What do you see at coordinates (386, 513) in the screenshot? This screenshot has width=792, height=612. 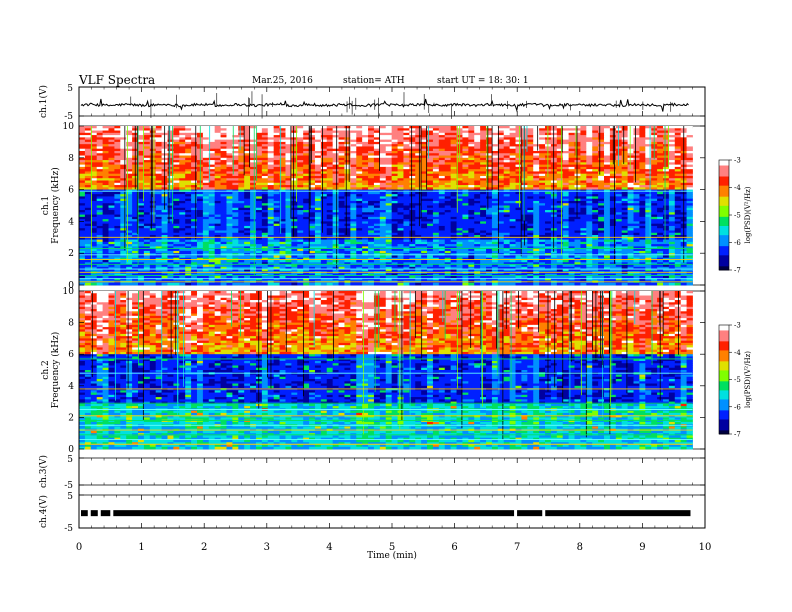 I see `ch4-trace` at bounding box center [386, 513].